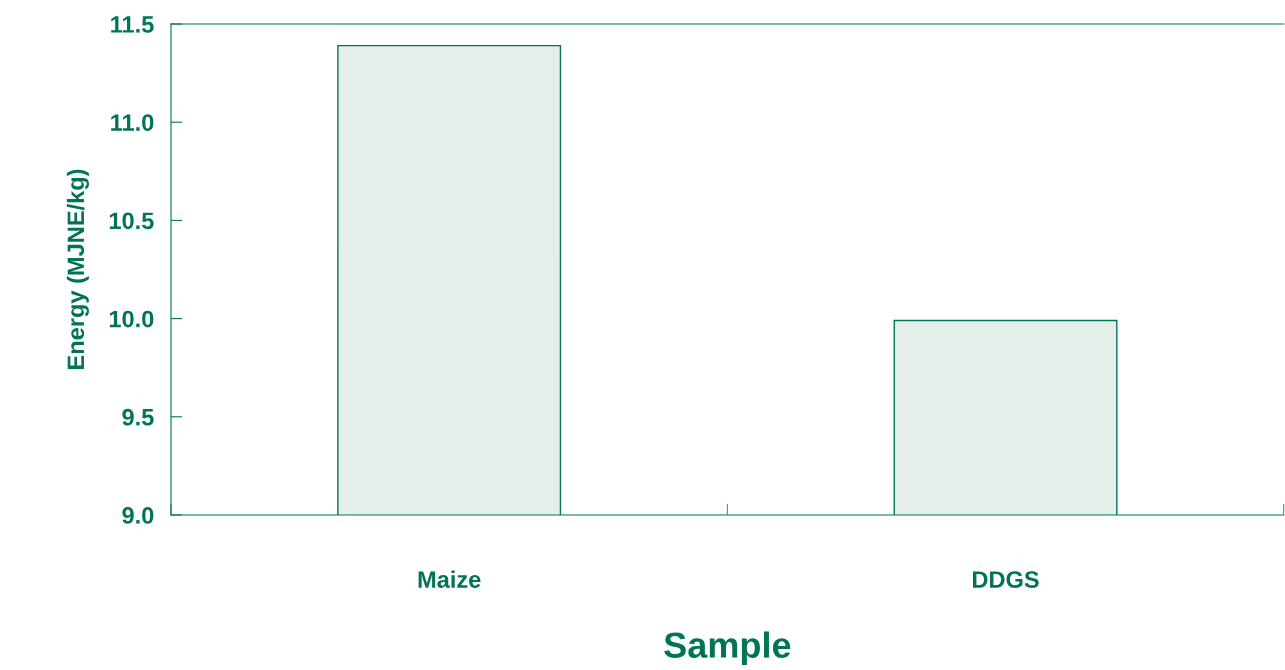  Describe the element at coordinates (138, 417) in the screenshot. I see `y-tick-label: 9.5` at that location.